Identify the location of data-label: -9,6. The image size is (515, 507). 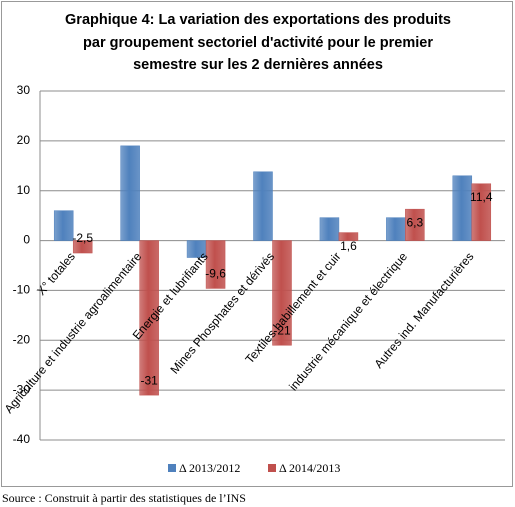
(215, 274).